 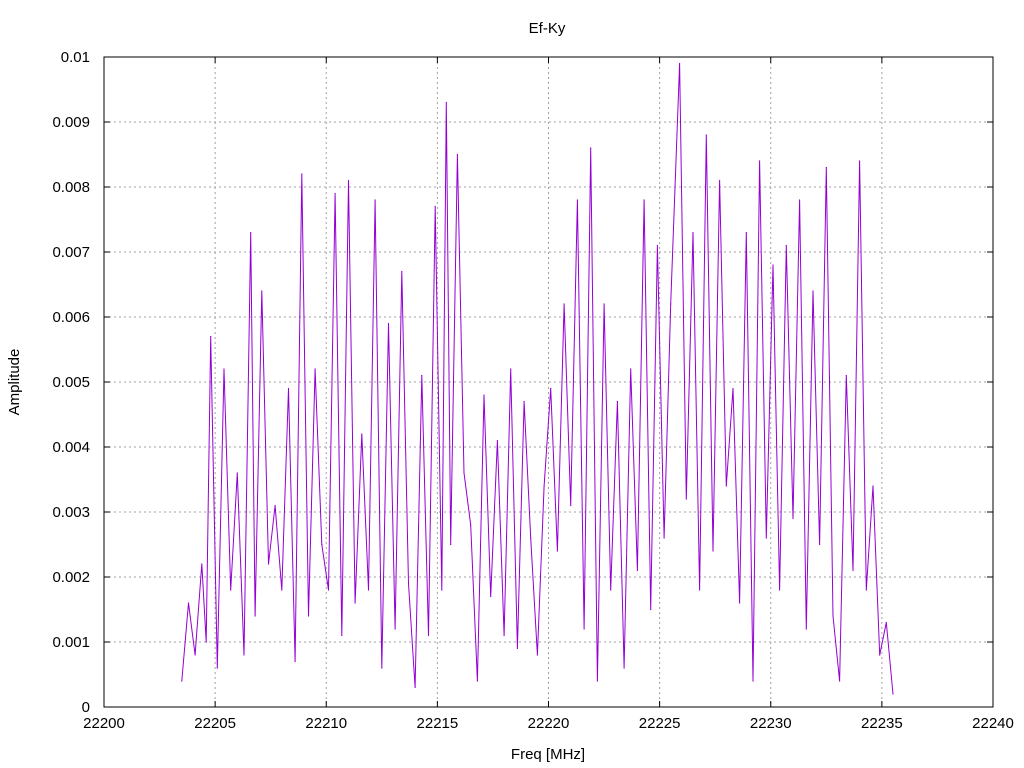 What do you see at coordinates (86, 707) in the screenshot?
I see `y-tick-label: 0` at bounding box center [86, 707].